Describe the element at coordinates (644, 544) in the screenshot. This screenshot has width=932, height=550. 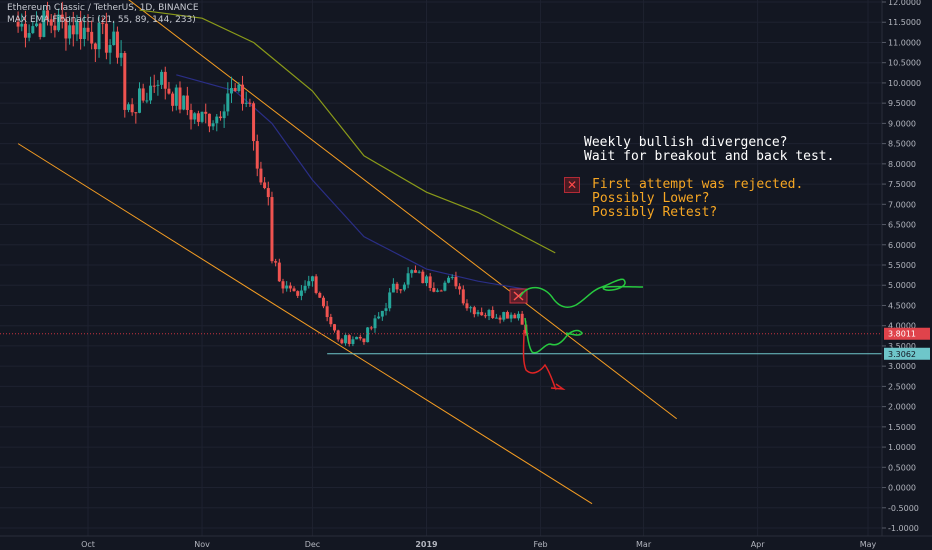
I see `time-tick-label: Mar` at that location.